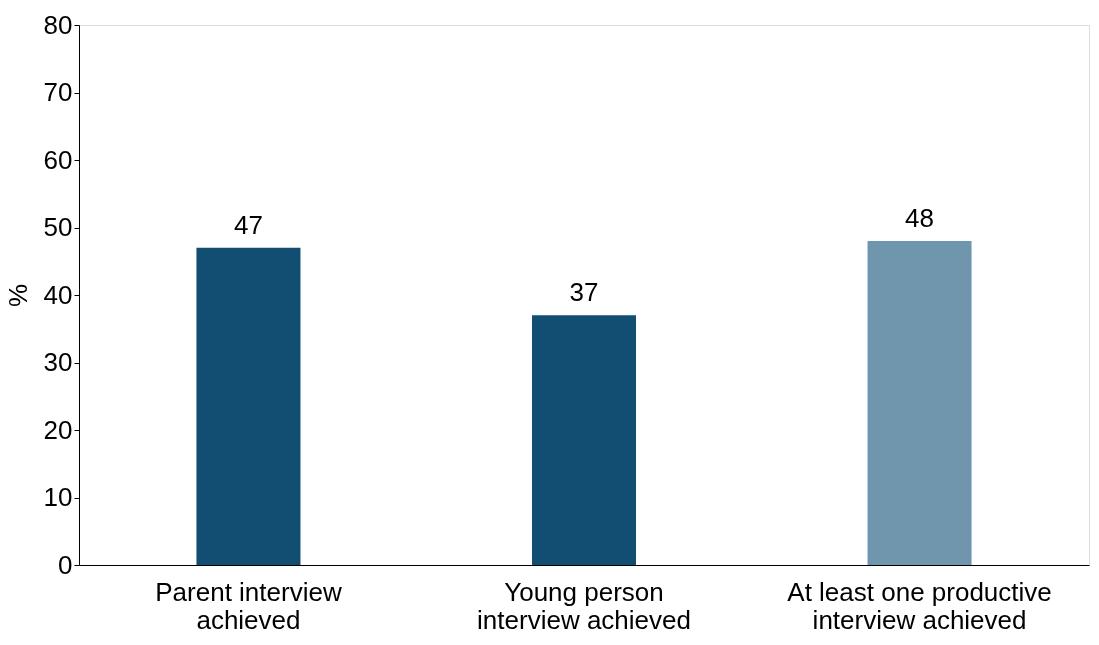 The image size is (1099, 645). What do you see at coordinates (584, 605) in the screenshot?
I see `x-tick-label: Young person interview achieved` at bounding box center [584, 605].